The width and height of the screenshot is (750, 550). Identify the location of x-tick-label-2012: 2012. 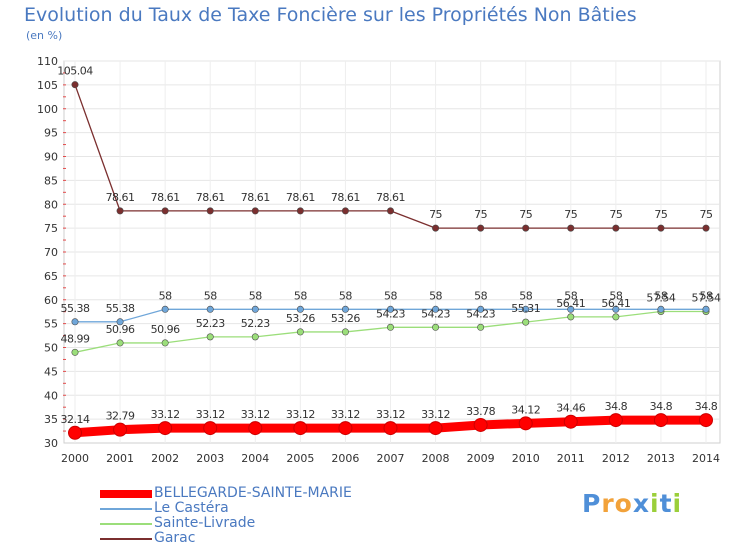
(616, 458).